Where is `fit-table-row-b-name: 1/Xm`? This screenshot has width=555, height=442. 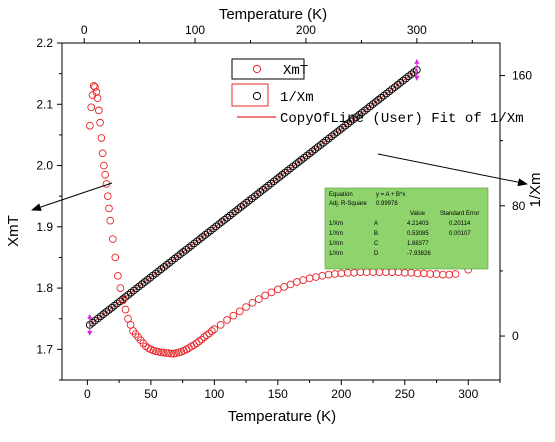
fit-table-row-b-name: 1/Xm is located at coordinates (336, 234).